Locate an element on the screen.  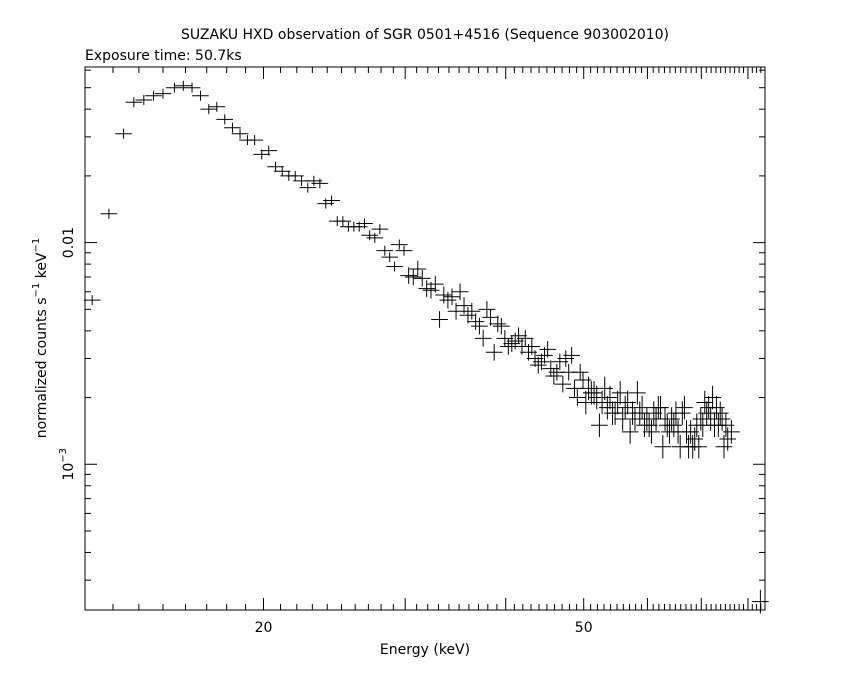
x-tick-label-20: 20 is located at coordinates (264, 628).